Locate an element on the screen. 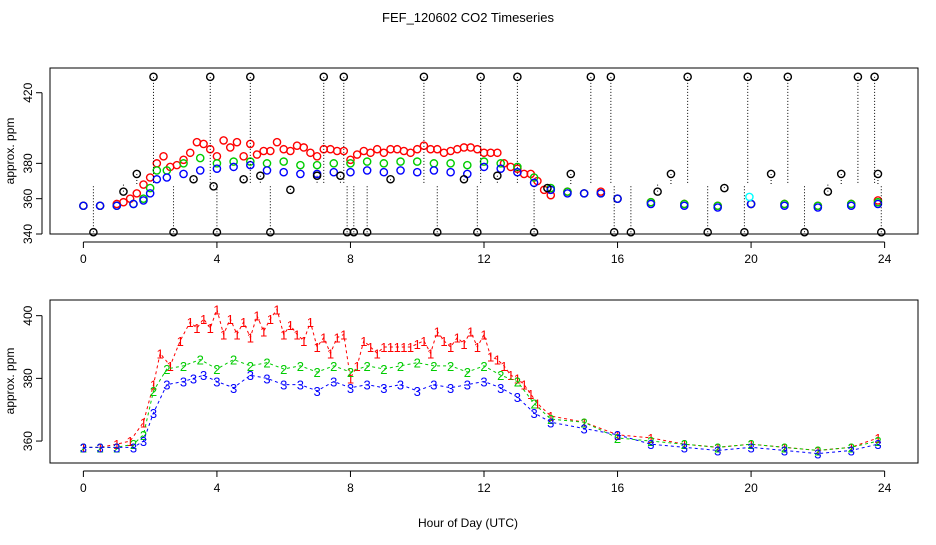  x-tick-label: 8 is located at coordinates (350, 488).